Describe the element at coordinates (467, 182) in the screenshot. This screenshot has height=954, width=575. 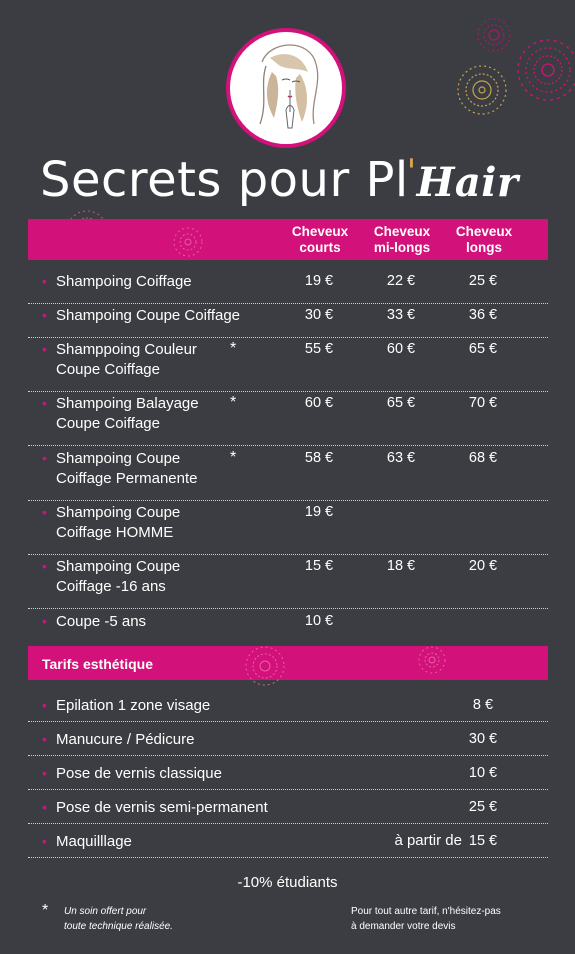
I see `title-script: Hair` at that location.